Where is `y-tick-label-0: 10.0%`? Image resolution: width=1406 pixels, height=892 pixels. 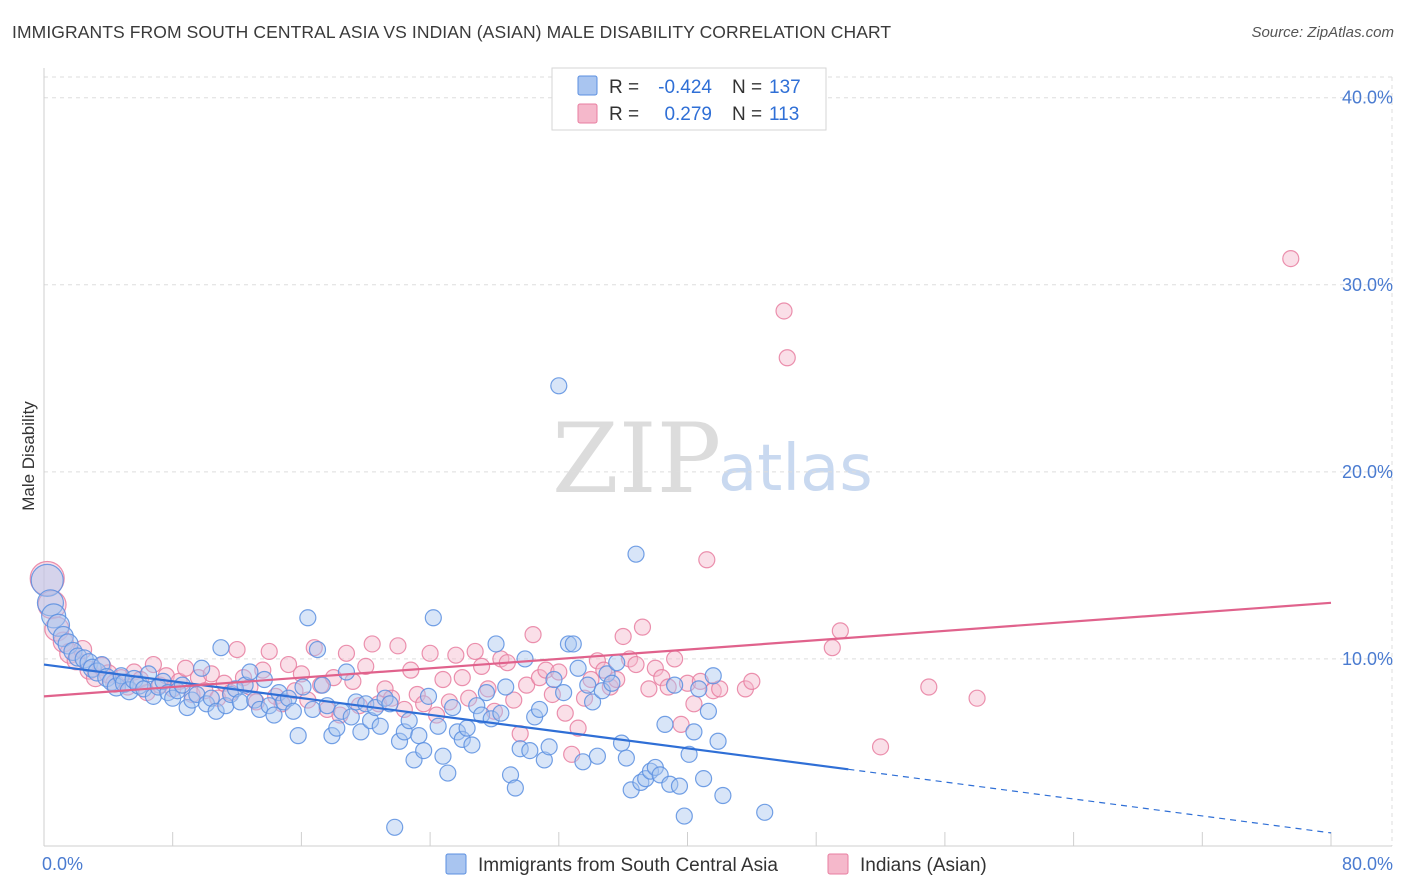 y-tick-label-0: 10.0% is located at coordinates (1367, 659).